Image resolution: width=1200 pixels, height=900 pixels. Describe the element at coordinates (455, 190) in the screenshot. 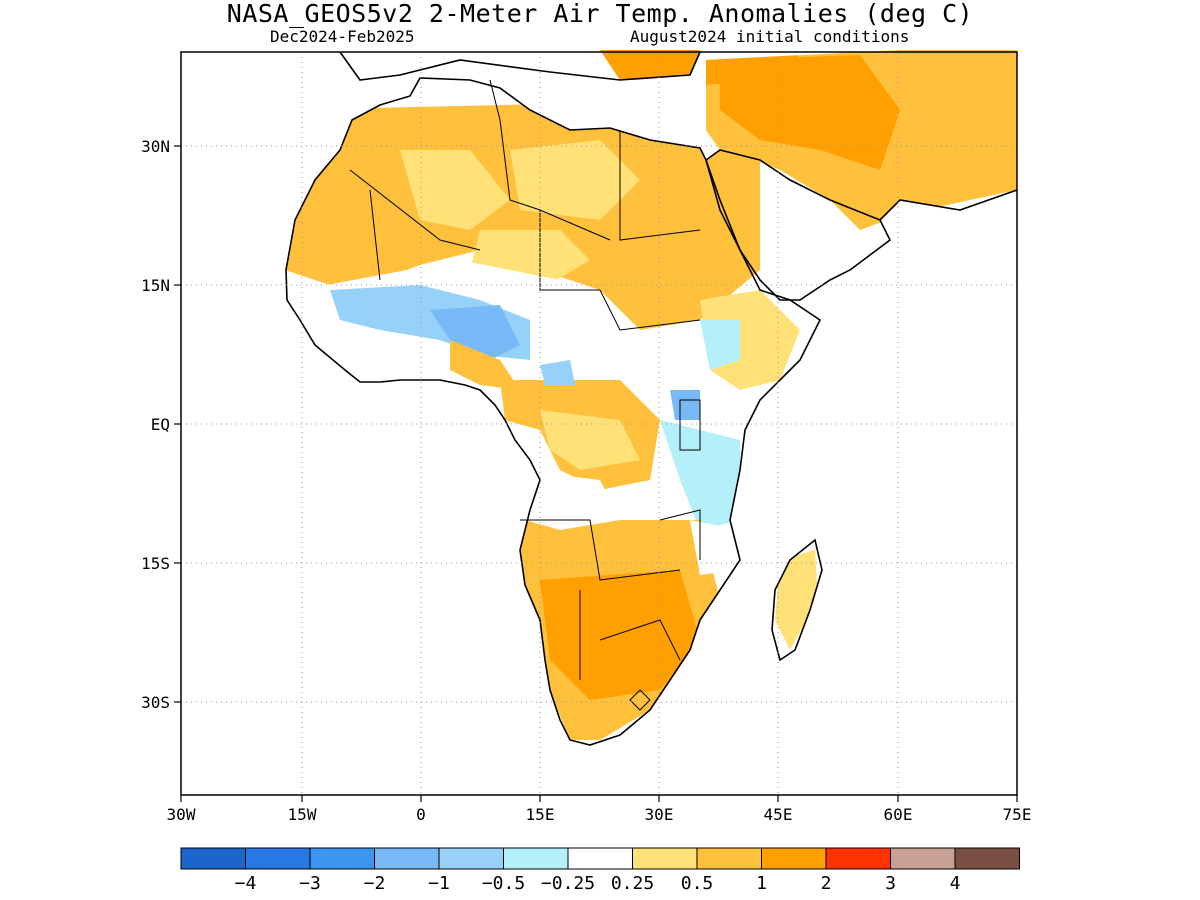

I see `anomaly-sahara-light` at that location.